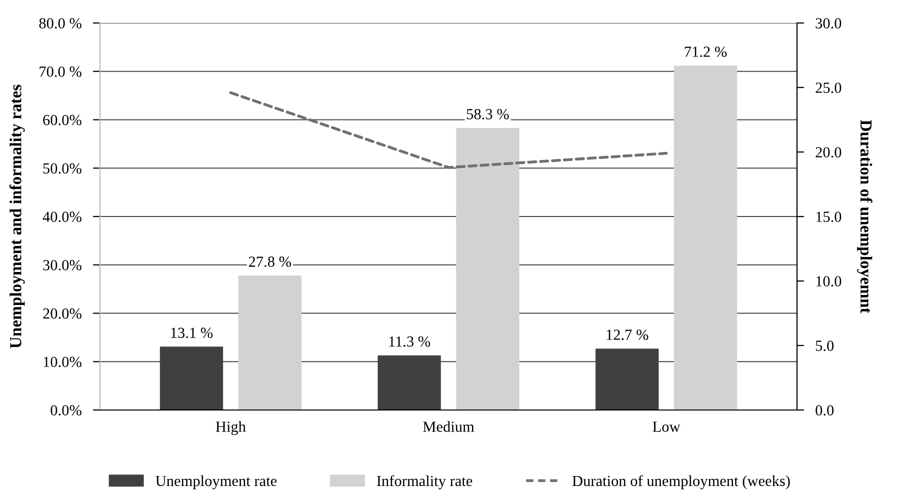 The image size is (900, 503). What do you see at coordinates (231, 428) in the screenshot?
I see `x-tick-label: High` at bounding box center [231, 428].